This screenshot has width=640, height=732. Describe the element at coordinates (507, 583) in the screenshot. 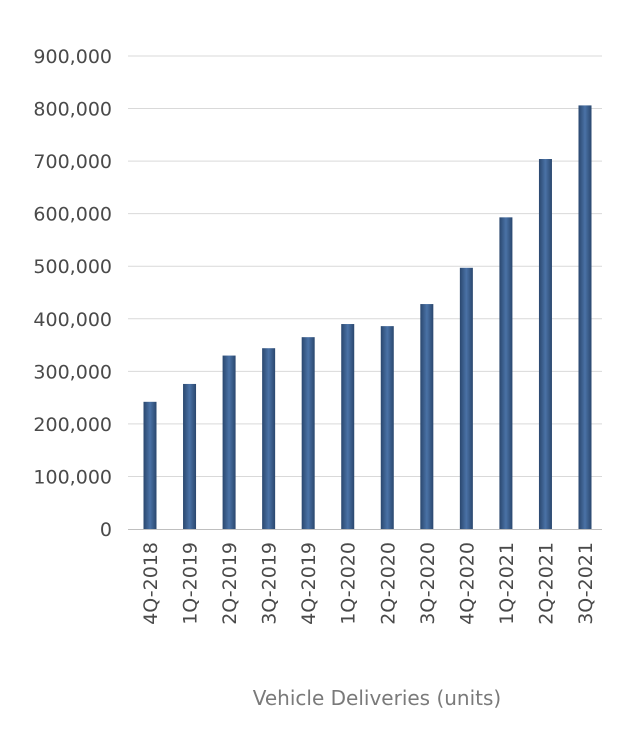

I see `x-tick-label: 1Q-2021` at that location.